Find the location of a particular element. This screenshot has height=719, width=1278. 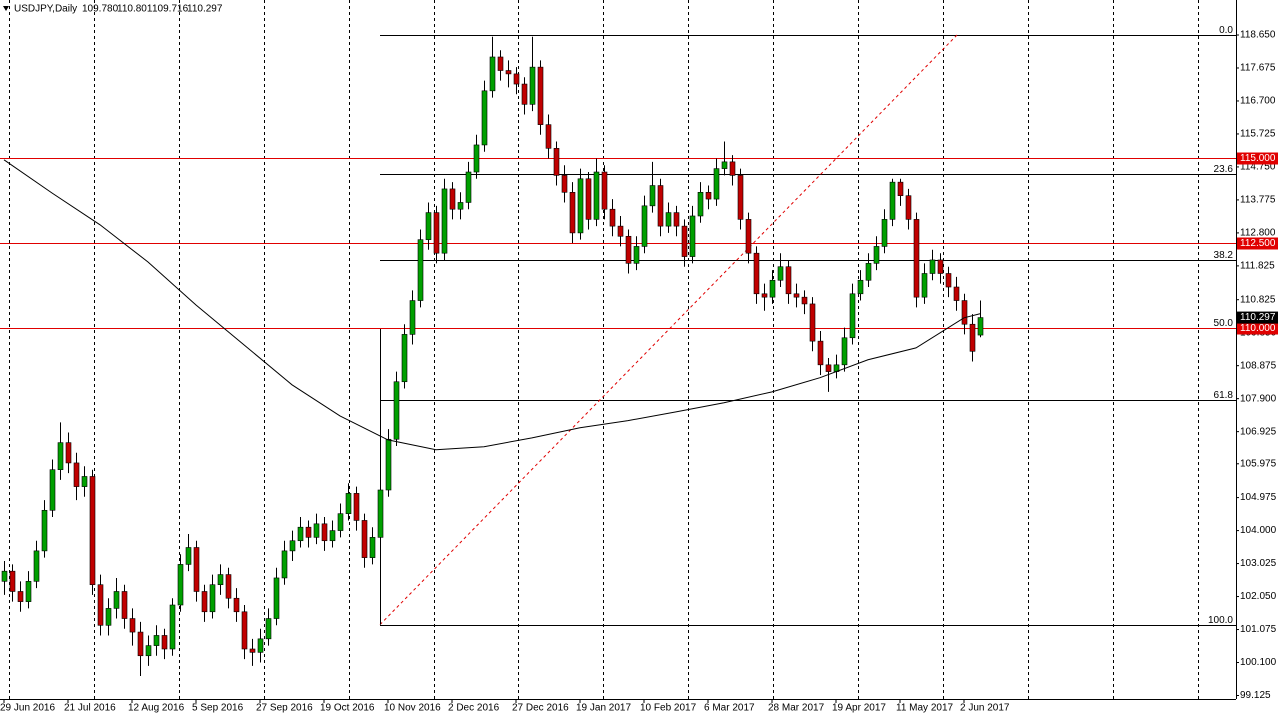

x-tick-label: 2 Dec 2016 is located at coordinates (474, 708).